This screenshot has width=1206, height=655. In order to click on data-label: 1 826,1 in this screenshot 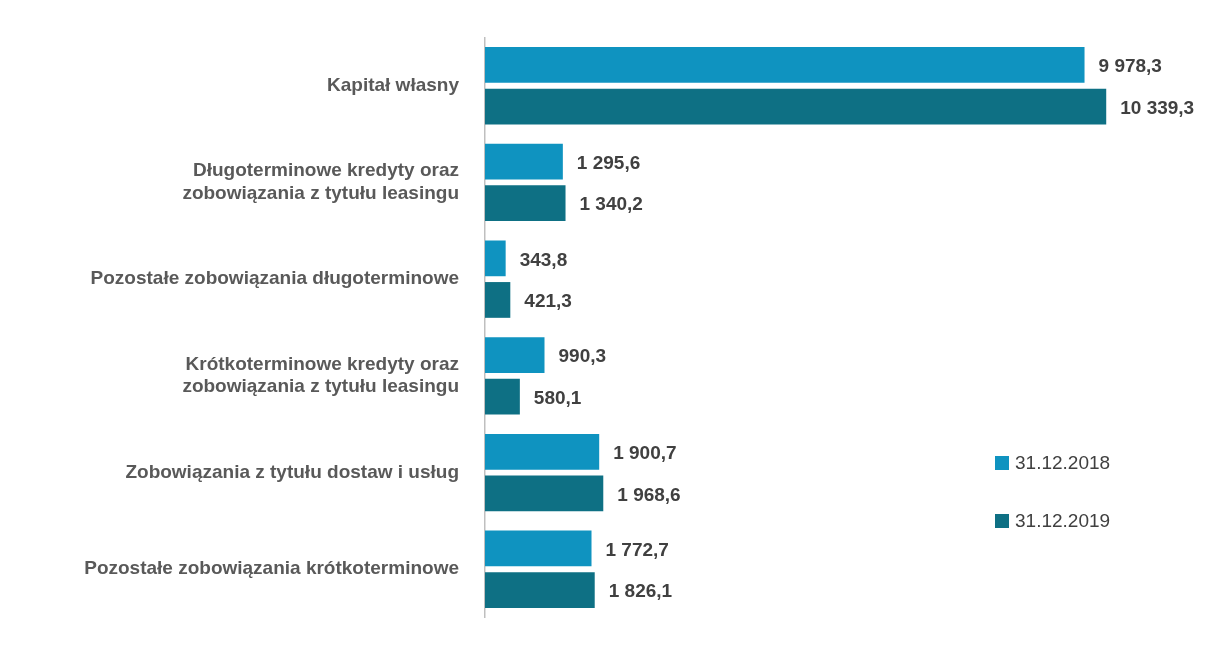, I will do `click(640, 591)`.